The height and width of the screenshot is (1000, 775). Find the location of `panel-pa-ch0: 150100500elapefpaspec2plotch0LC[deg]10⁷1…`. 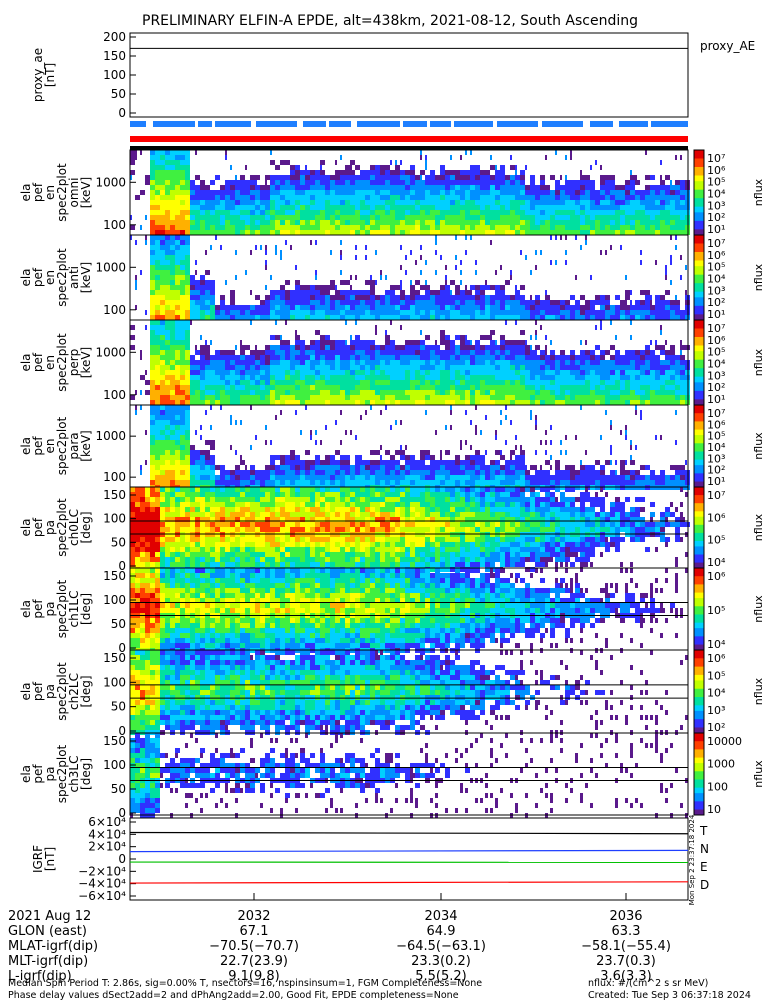

panel-pa-ch0: 150100500elapefpaspec2plotch0LC[deg]10⁷1… is located at coordinates (392, 529).